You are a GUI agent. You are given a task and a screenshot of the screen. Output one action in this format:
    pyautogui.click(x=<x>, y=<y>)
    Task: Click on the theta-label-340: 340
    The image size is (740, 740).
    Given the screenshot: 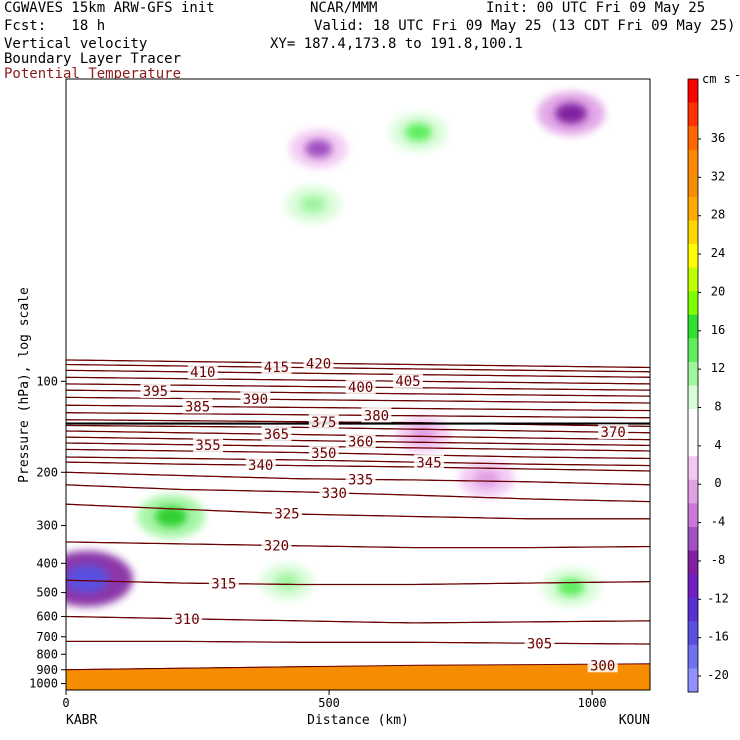 What is the action you would take?
    pyautogui.click(x=260, y=466)
    